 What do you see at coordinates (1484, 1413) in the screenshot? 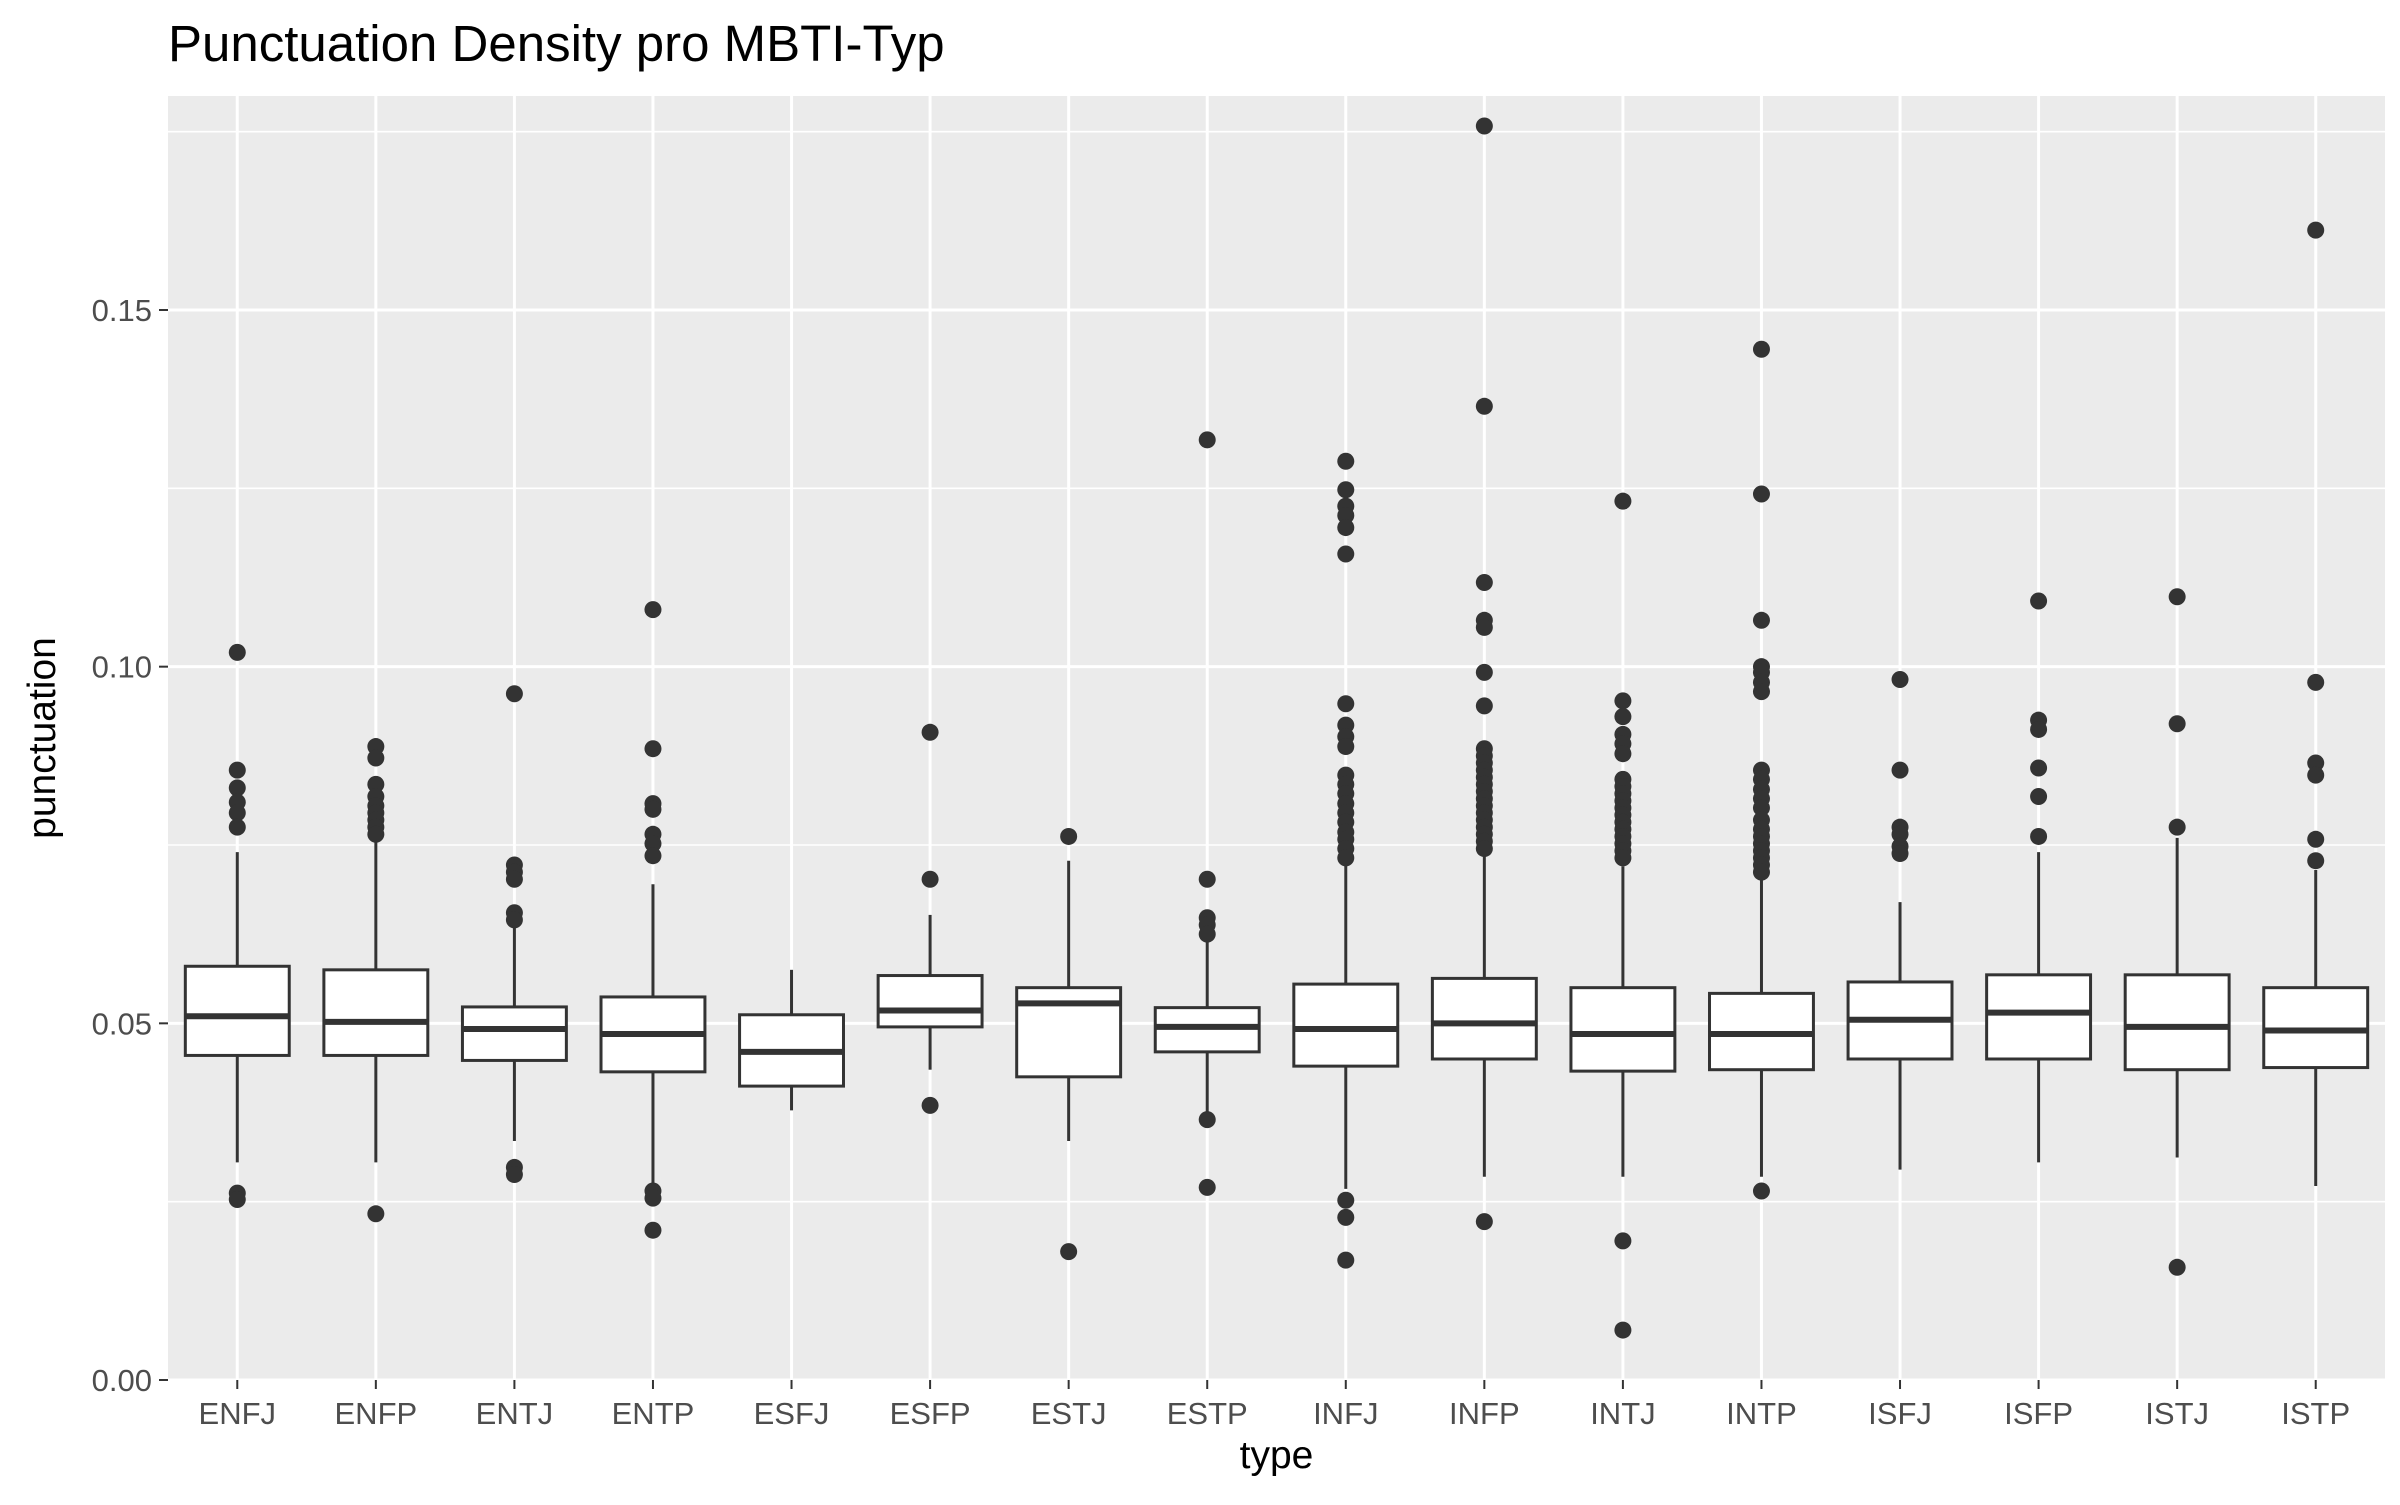
I see `x-tick-label: INFP` at bounding box center [1484, 1413].